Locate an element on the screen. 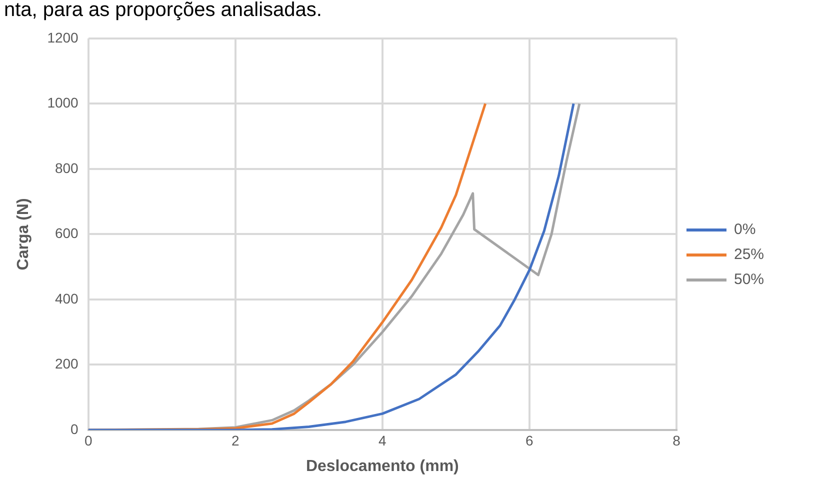  y-tick-label: 200 is located at coordinates (66, 364).